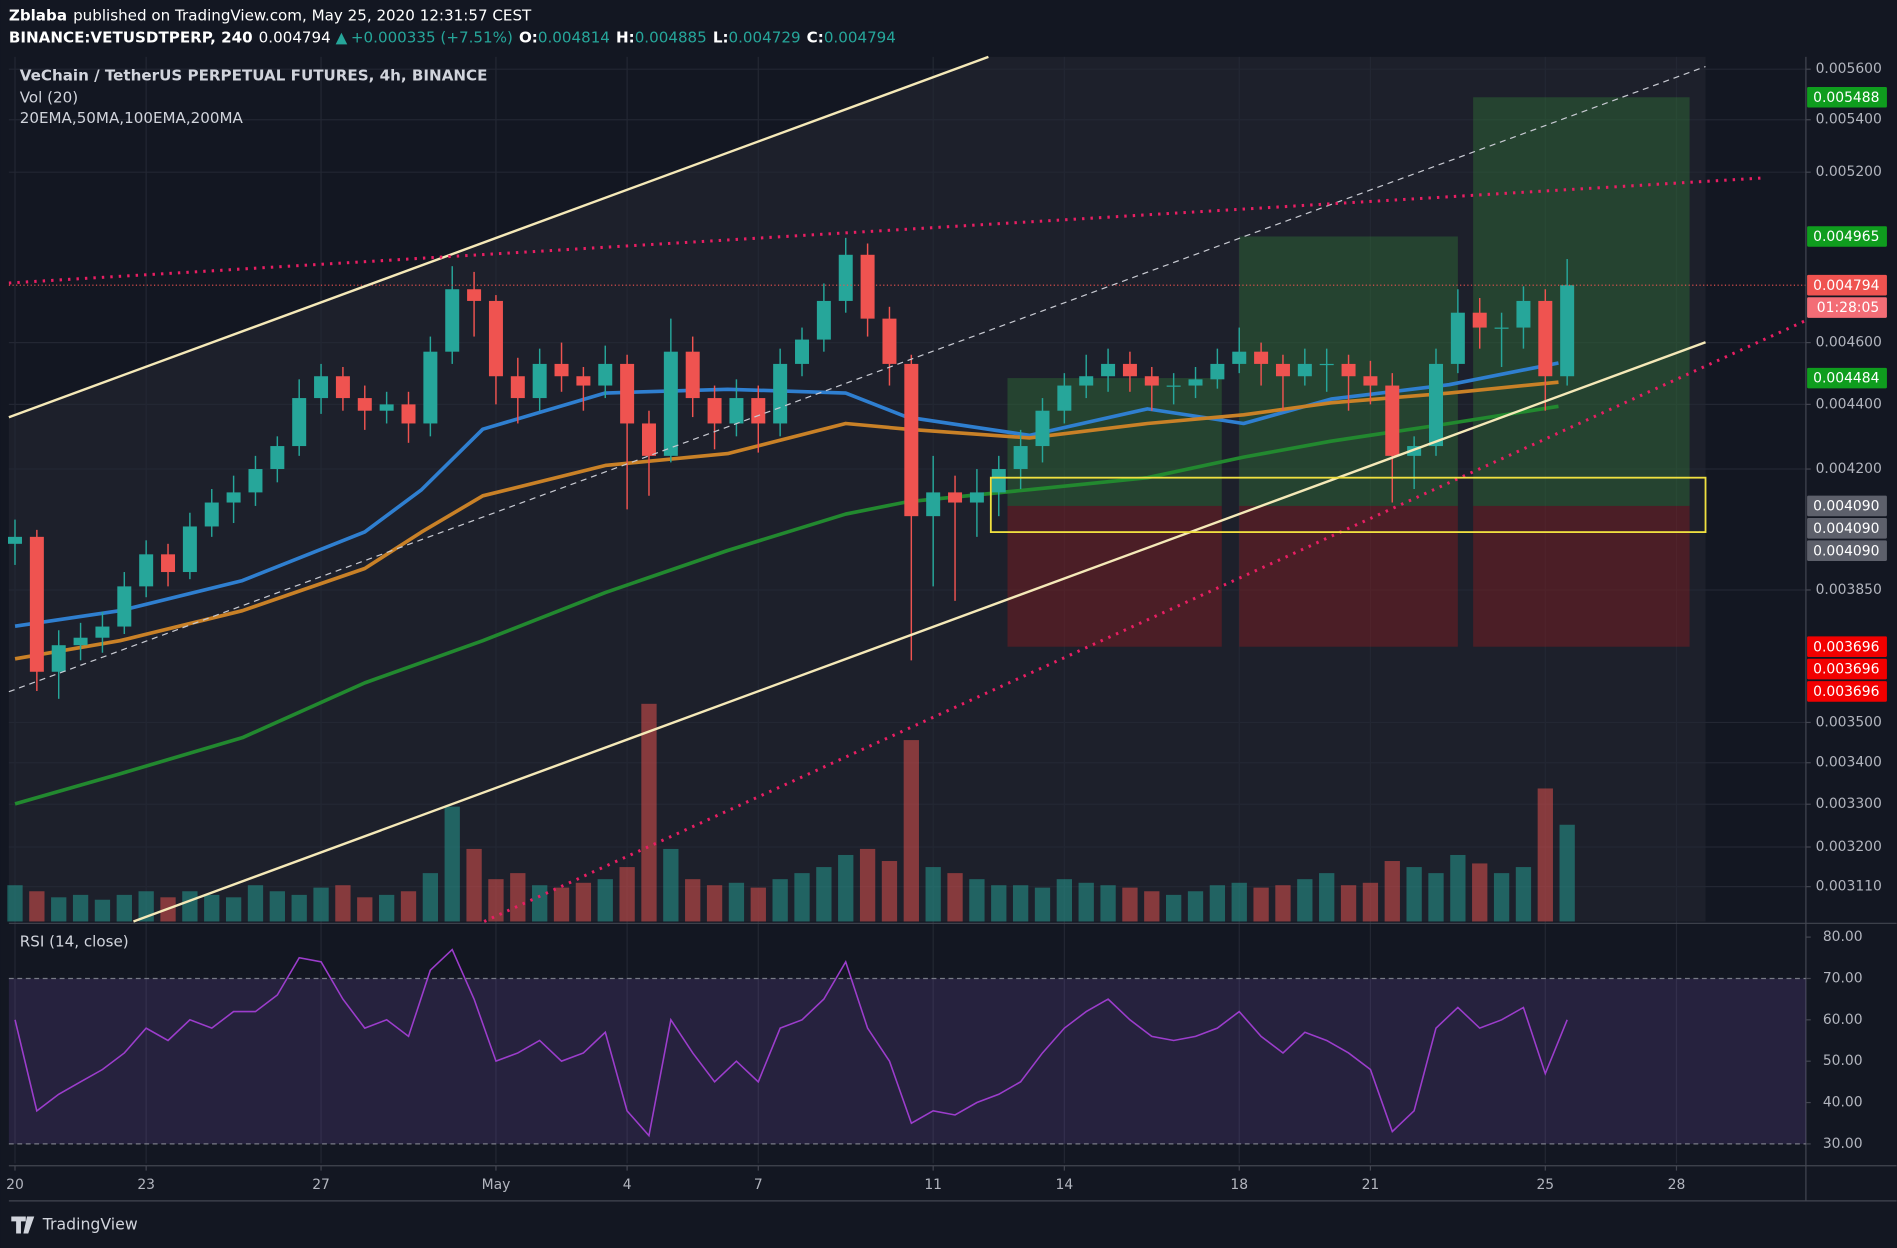 Image resolution: width=1897 pixels, height=1248 pixels. What do you see at coordinates (1843, 978) in the screenshot?
I see `rsi-tick-label: 70.00` at bounding box center [1843, 978].